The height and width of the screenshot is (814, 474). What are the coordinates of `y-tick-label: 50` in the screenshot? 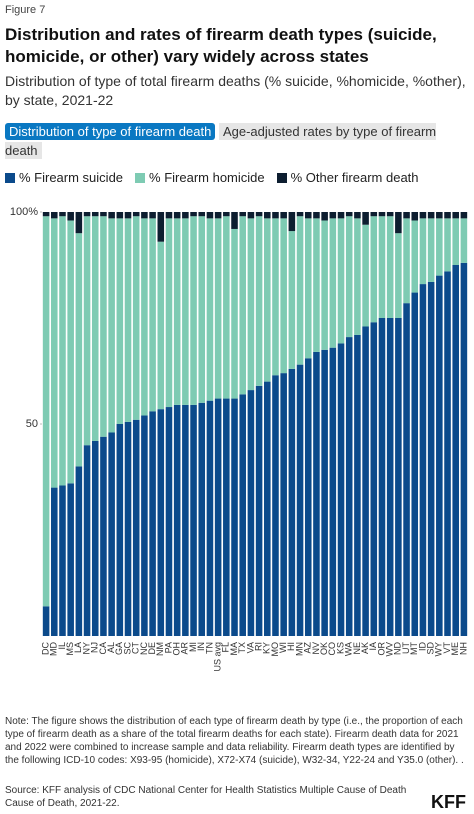 It's located at (32, 424).